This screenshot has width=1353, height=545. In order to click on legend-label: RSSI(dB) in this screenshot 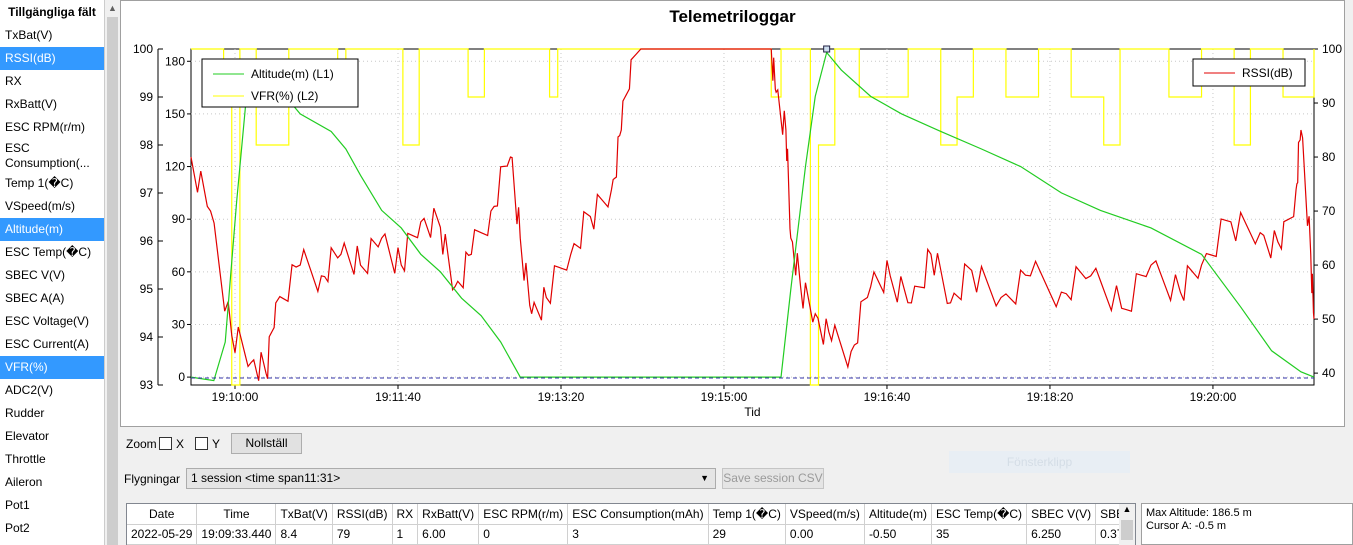, I will do `click(1267, 73)`.